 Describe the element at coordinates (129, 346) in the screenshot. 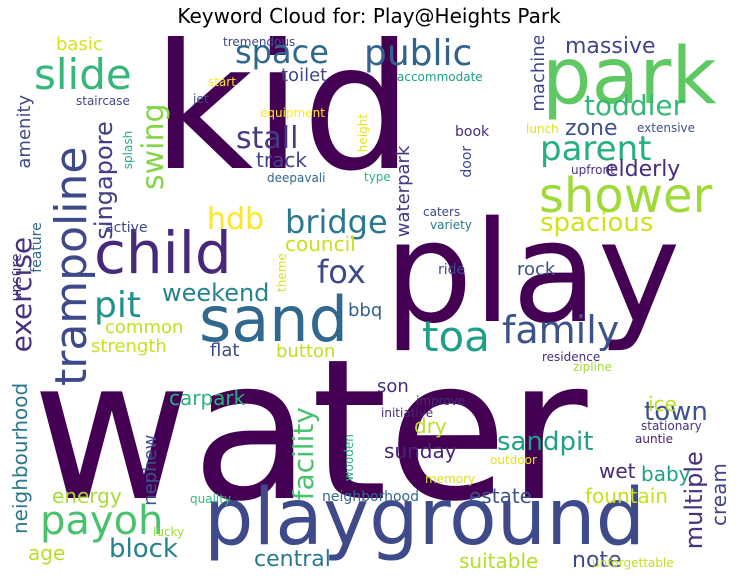

I see `word-strength: strength` at that location.